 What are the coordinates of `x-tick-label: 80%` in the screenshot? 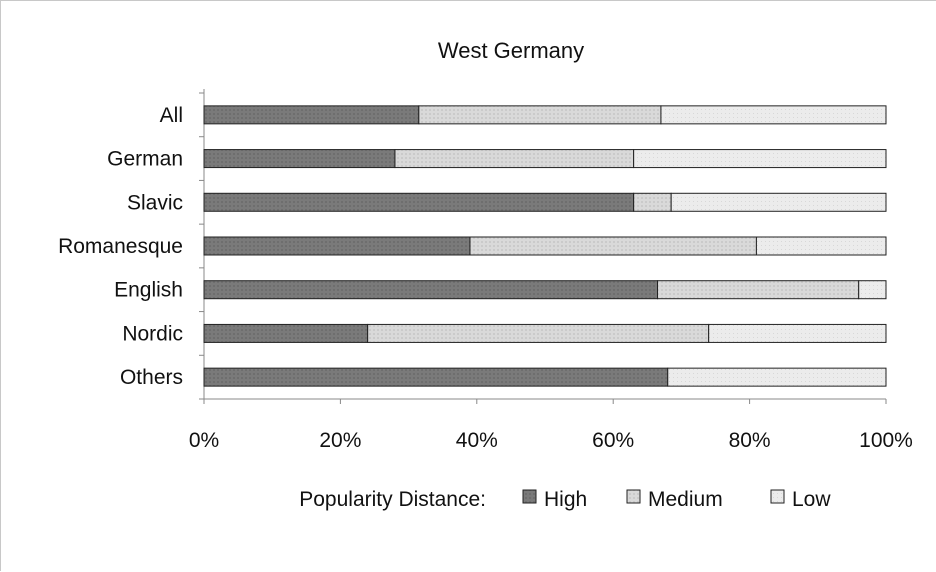 It's located at (750, 440).